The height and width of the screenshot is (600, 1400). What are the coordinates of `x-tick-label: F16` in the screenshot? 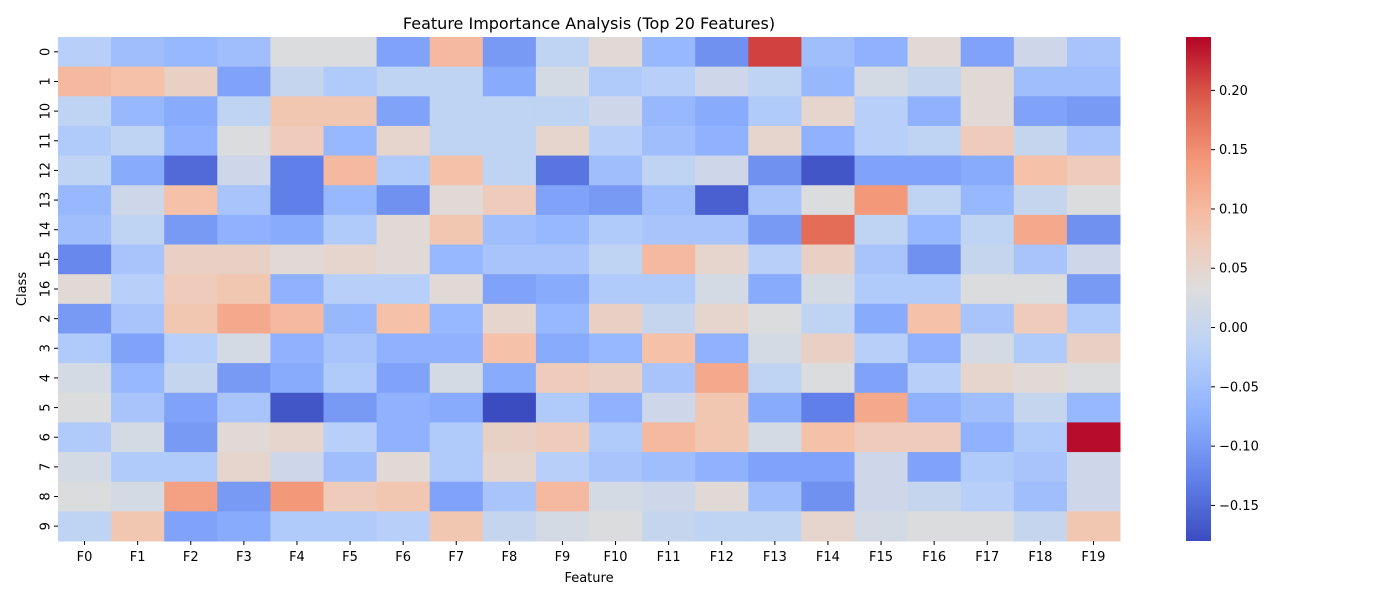 It's located at (934, 557).